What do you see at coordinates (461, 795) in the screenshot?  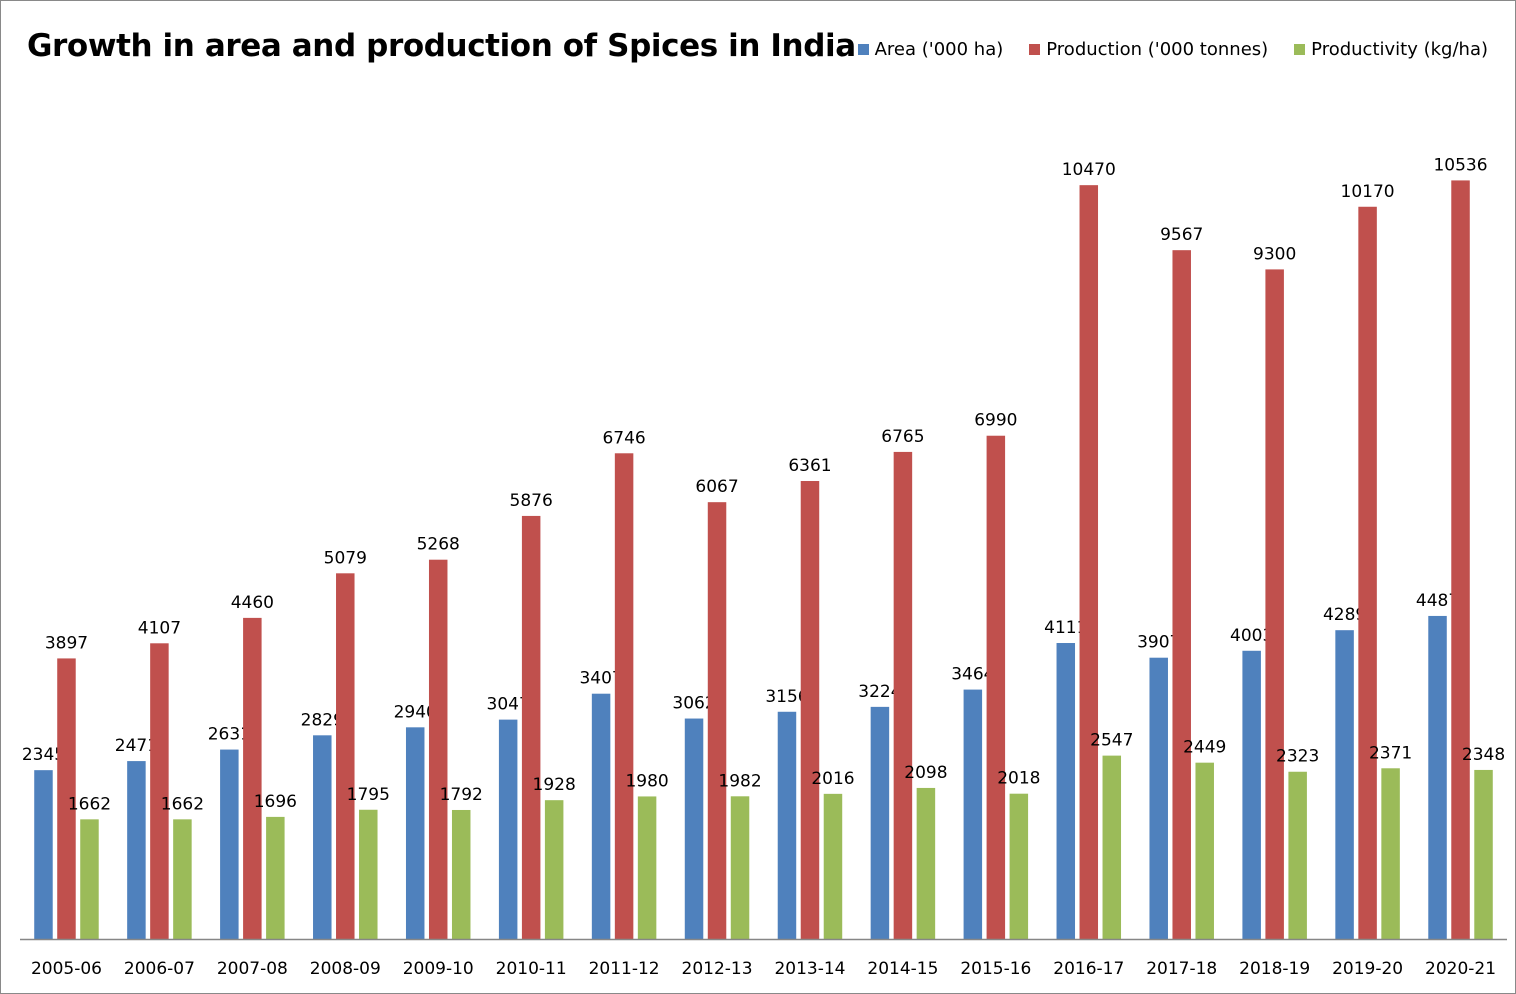 I see `data-label-series2-2009-10: 1792` at bounding box center [461, 795].